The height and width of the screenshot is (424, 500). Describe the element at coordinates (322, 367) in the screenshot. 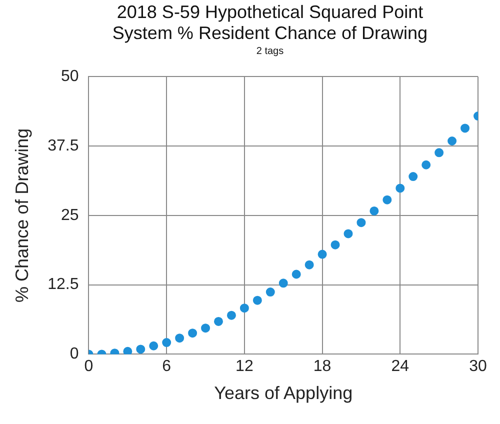

I see `x-tick-label: 18` at that location.